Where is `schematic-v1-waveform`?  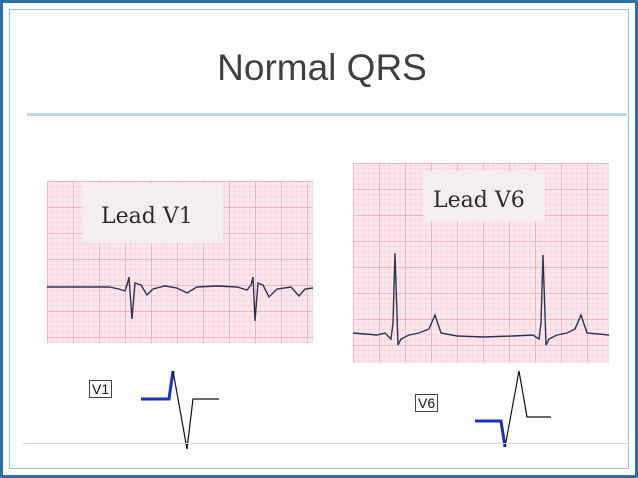 schematic-v1-waveform is located at coordinates (180, 410).